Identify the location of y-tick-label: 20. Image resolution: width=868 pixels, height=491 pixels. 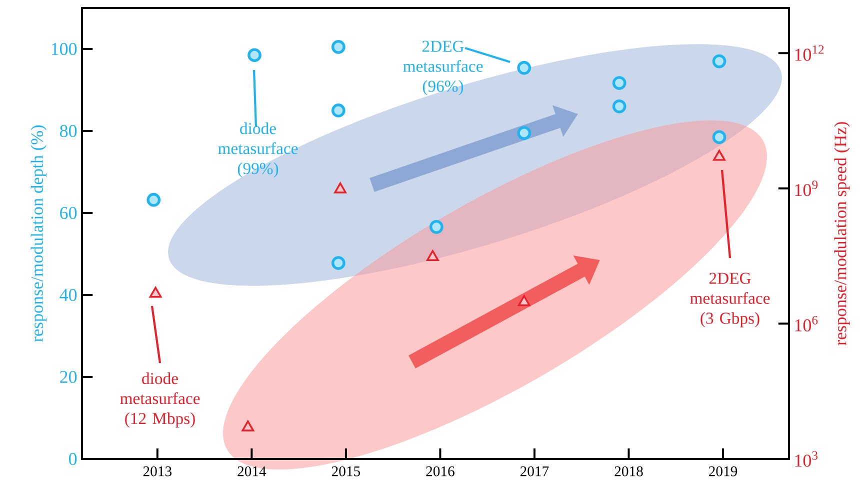
(68, 377).